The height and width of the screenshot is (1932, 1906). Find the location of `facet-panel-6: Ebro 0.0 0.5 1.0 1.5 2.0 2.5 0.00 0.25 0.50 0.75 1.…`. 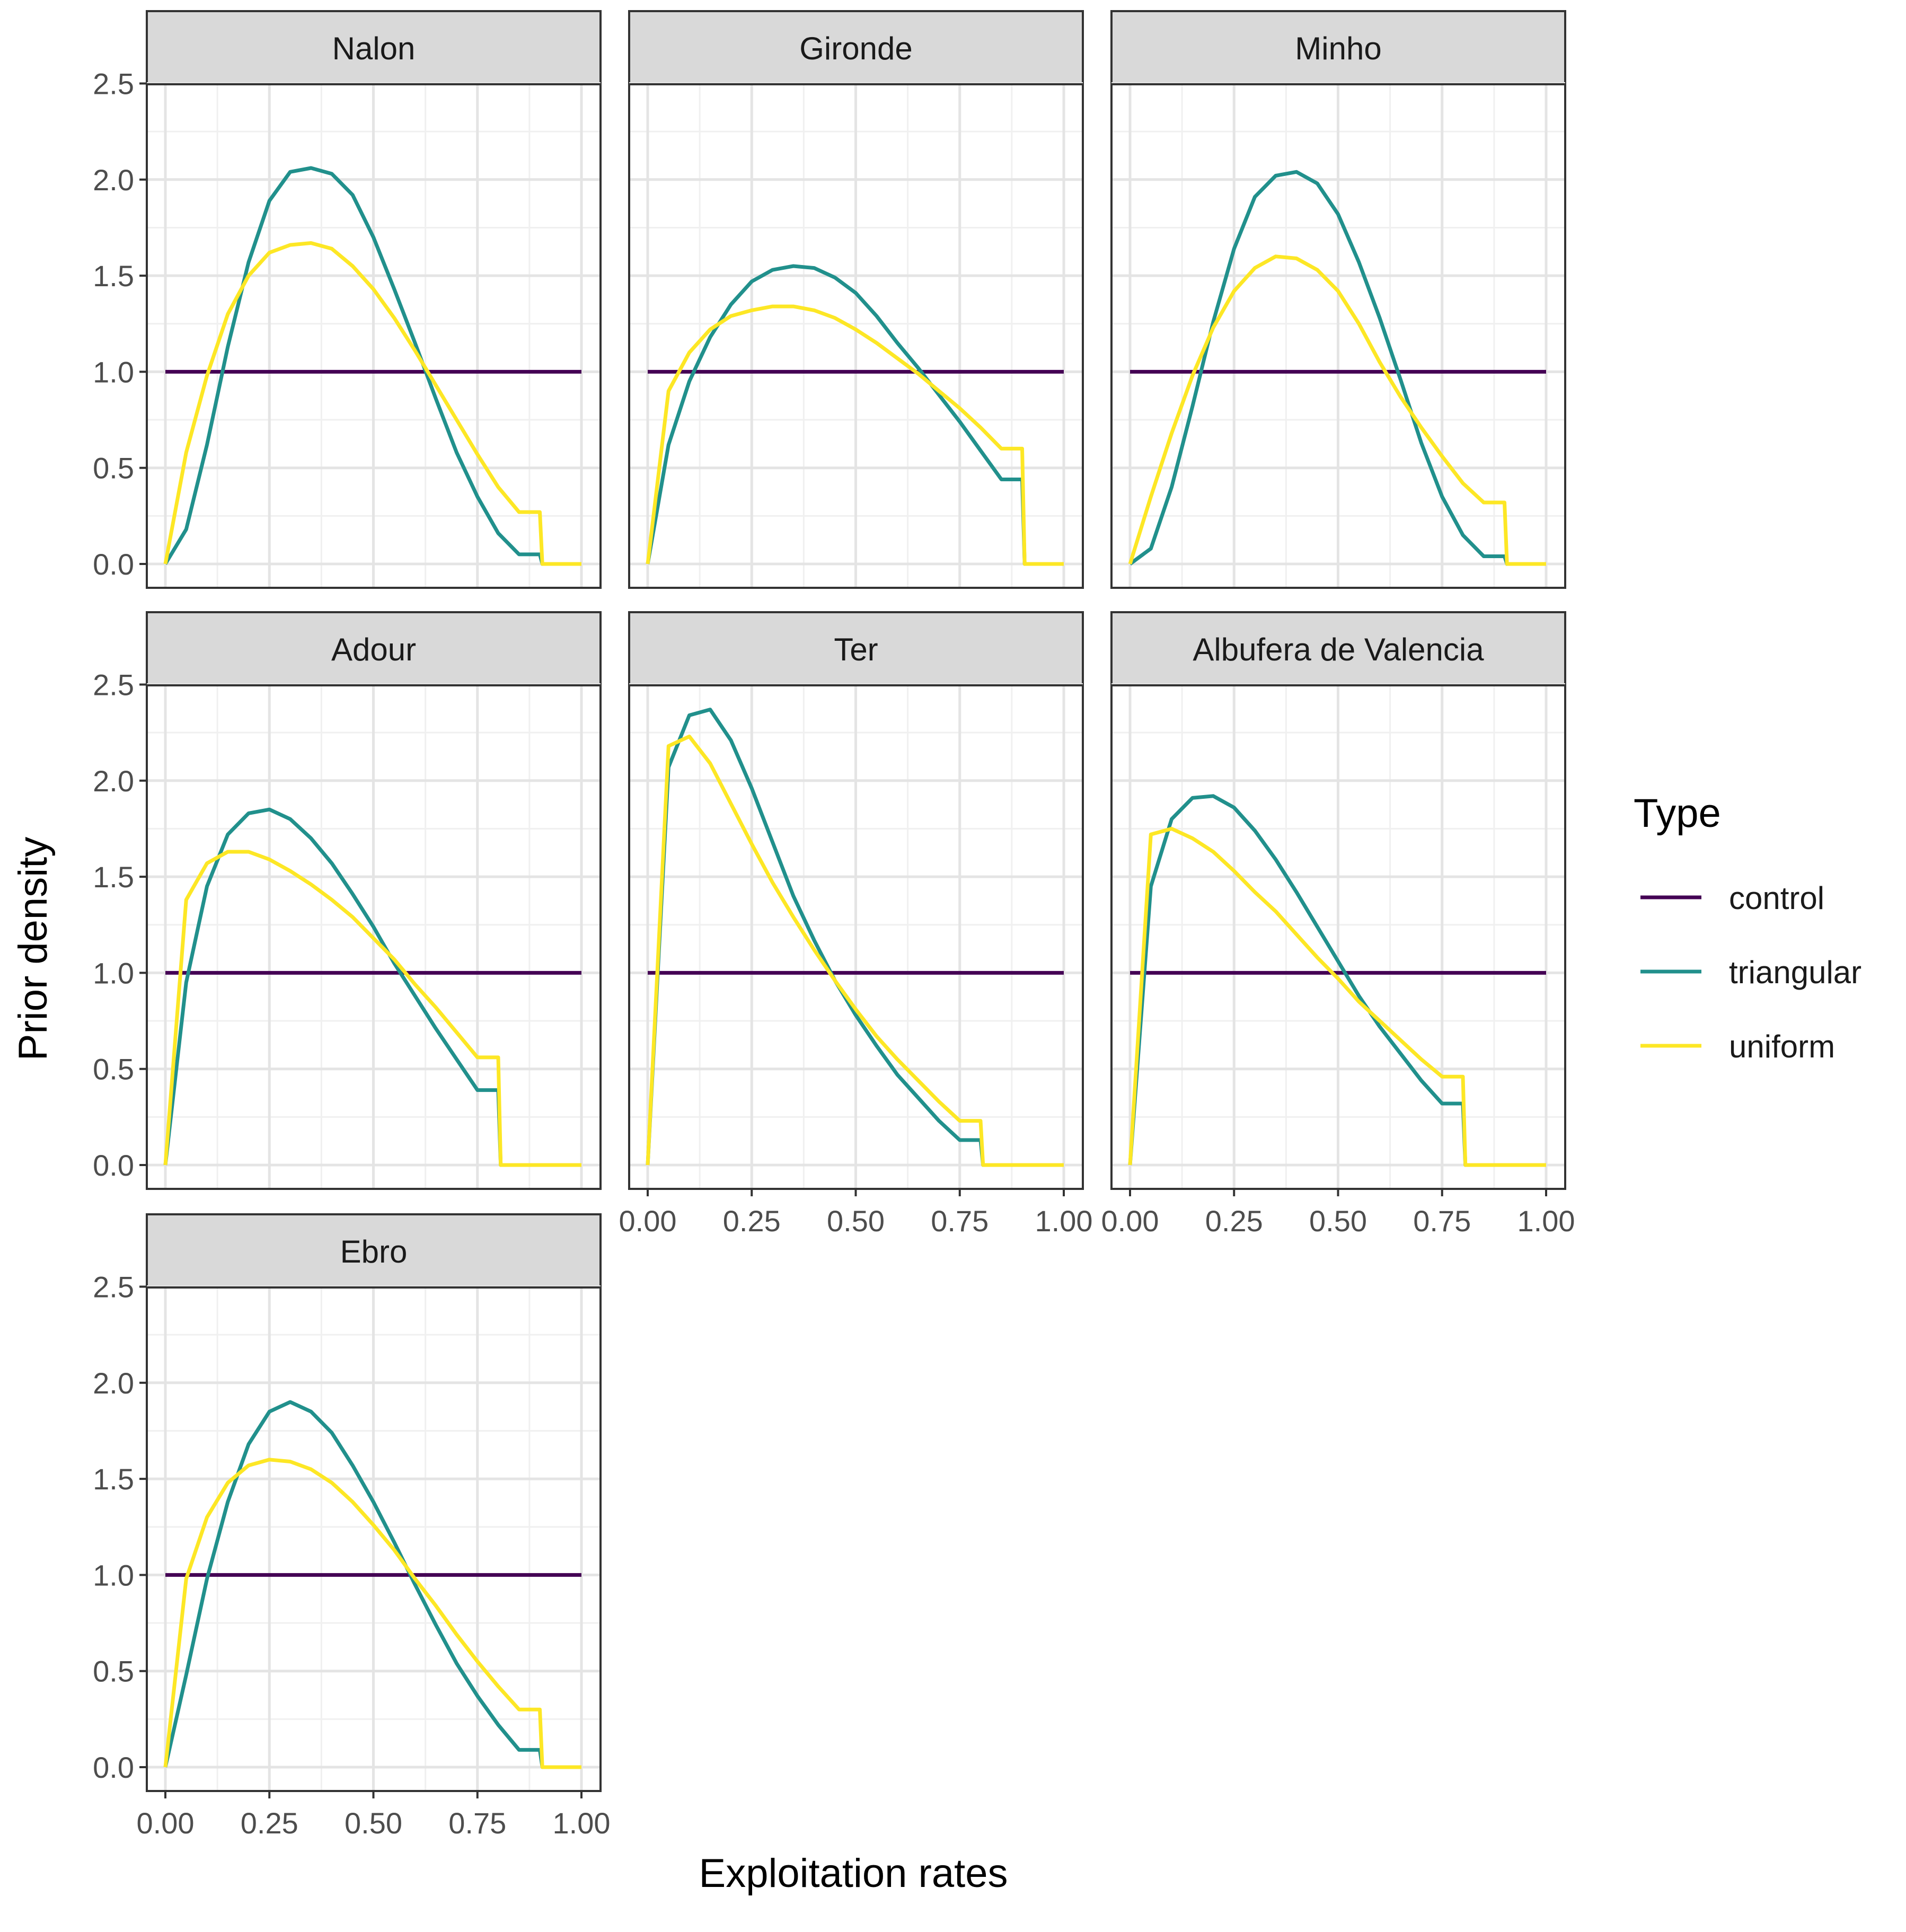

facet-panel-6: Ebro 0.0 0.5 1.0 1.5 2.0 2.5 0.00 0.25 0.50 0.75 1.… is located at coordinates (352, 1526).